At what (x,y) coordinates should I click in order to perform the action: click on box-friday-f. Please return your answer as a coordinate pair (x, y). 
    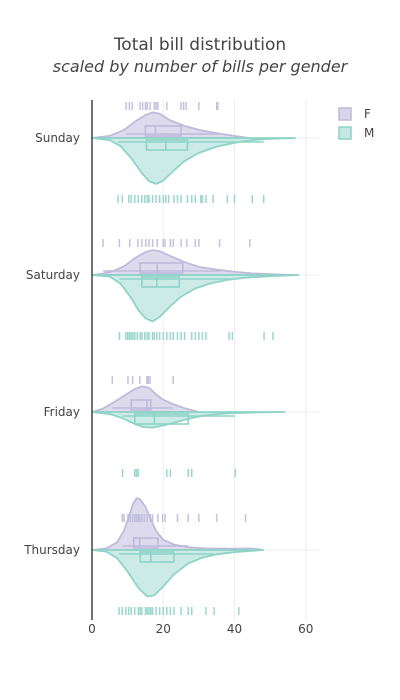
    Looking at the image, I should click on (141, 405).